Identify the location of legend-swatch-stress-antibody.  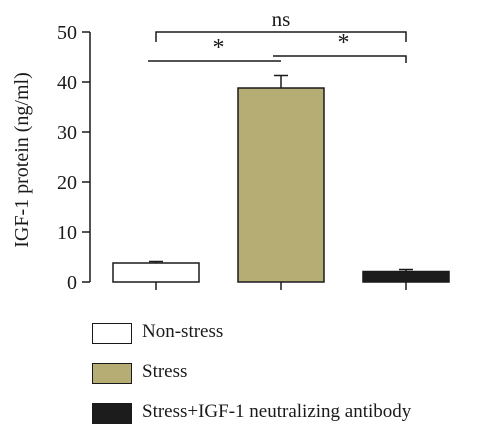
(112, 413).